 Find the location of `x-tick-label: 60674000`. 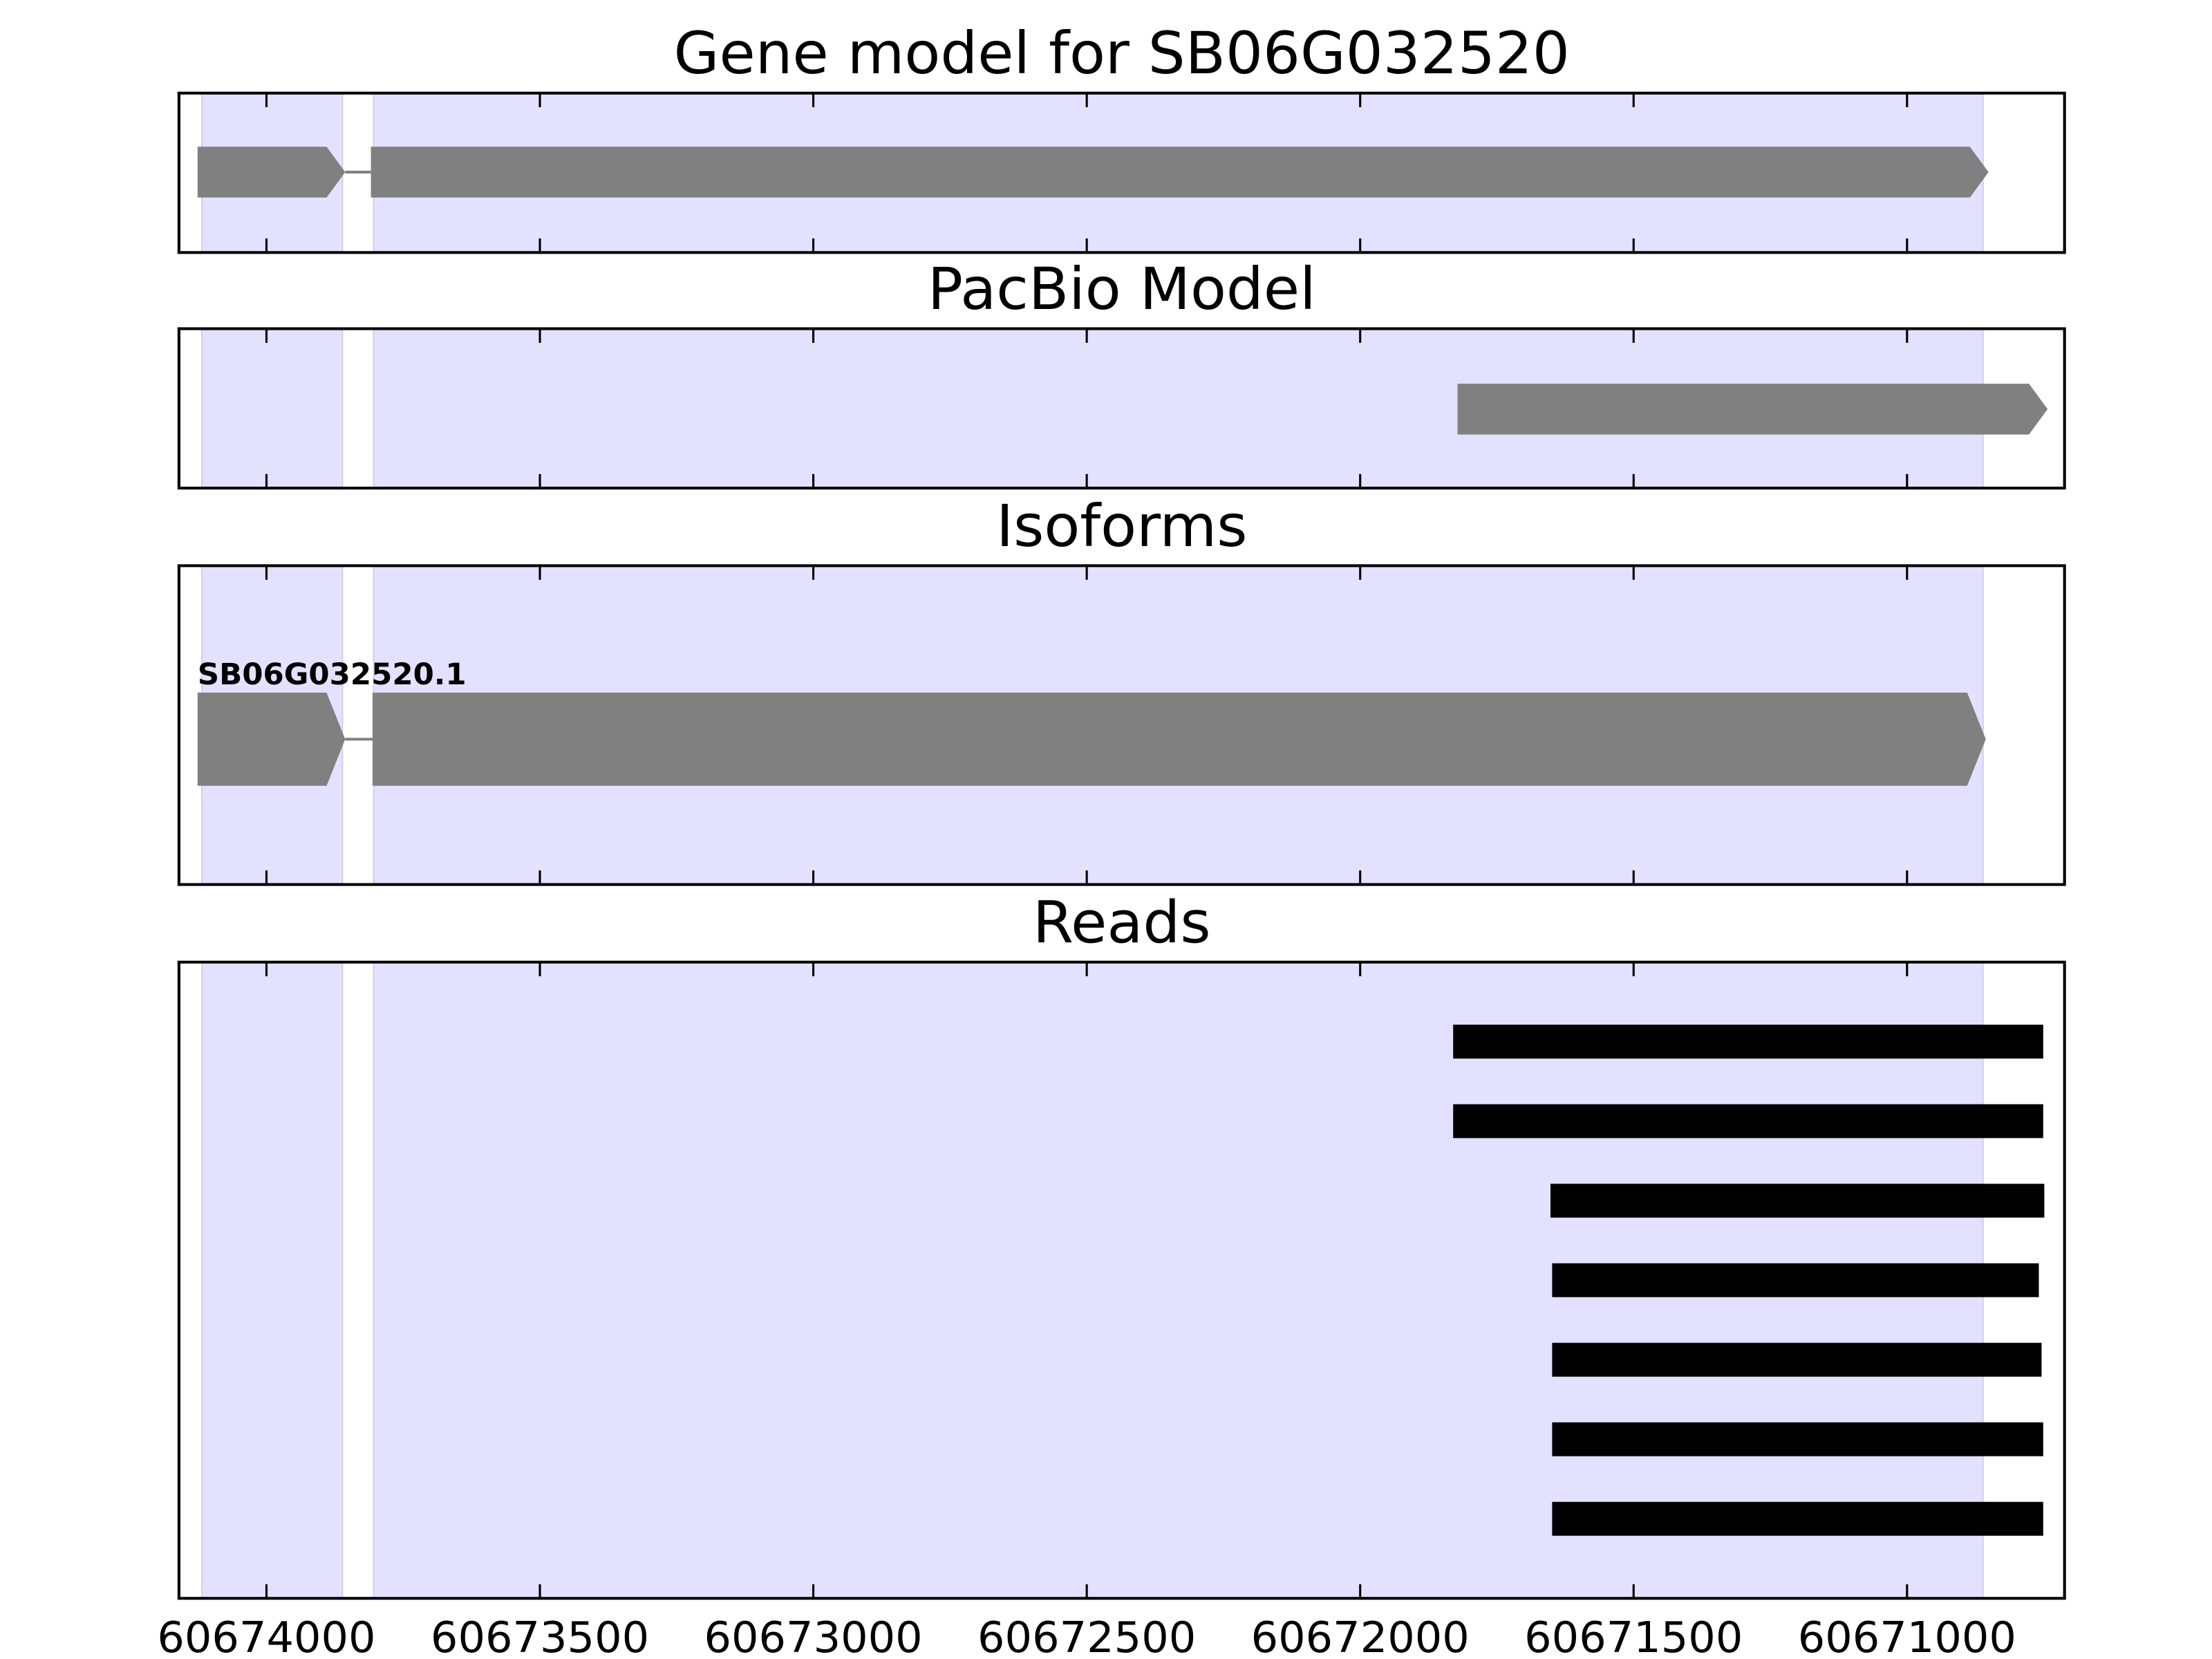

x-tick-label: 60674000 is located at coordinates (266, 1636).